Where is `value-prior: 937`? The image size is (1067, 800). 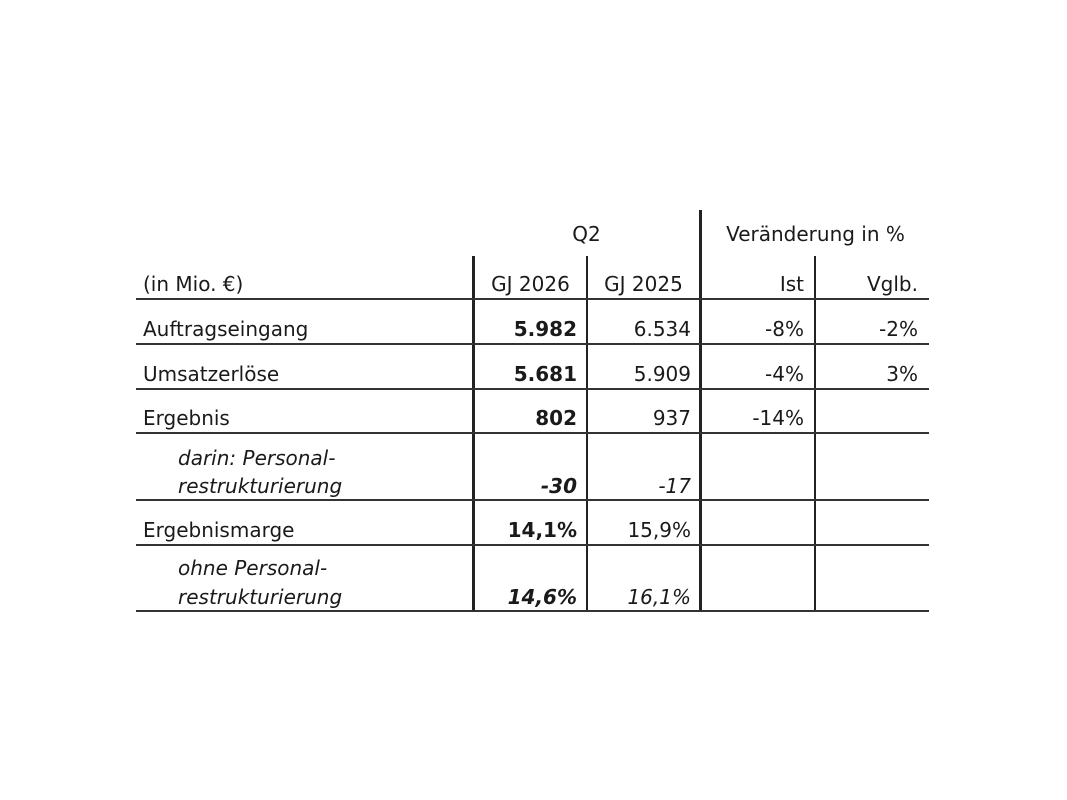
value-prior: 937 is located at coordinates (671, 418).